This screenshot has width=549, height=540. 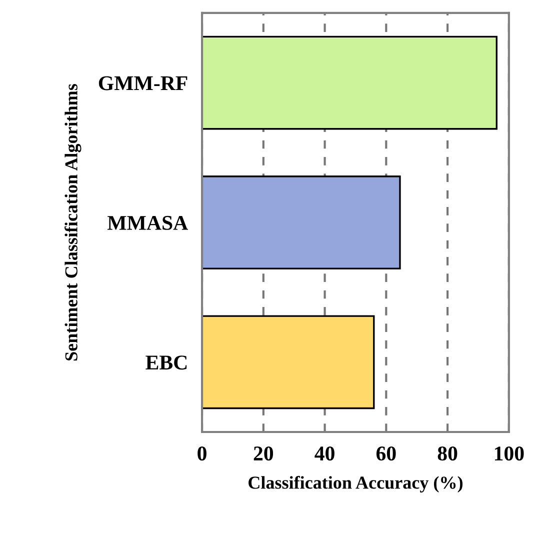 What do you see at coordinates (386, 453) in the screenshot?
I see `x-tick-label: 60` at bounding box center [386, 453].